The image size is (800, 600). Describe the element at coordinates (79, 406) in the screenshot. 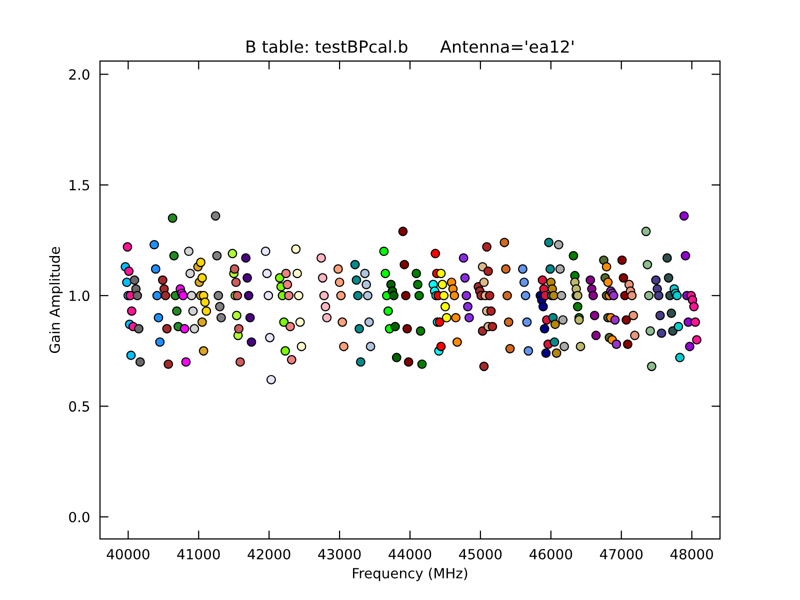

I see `y-tick-label: 0.5` at that location.